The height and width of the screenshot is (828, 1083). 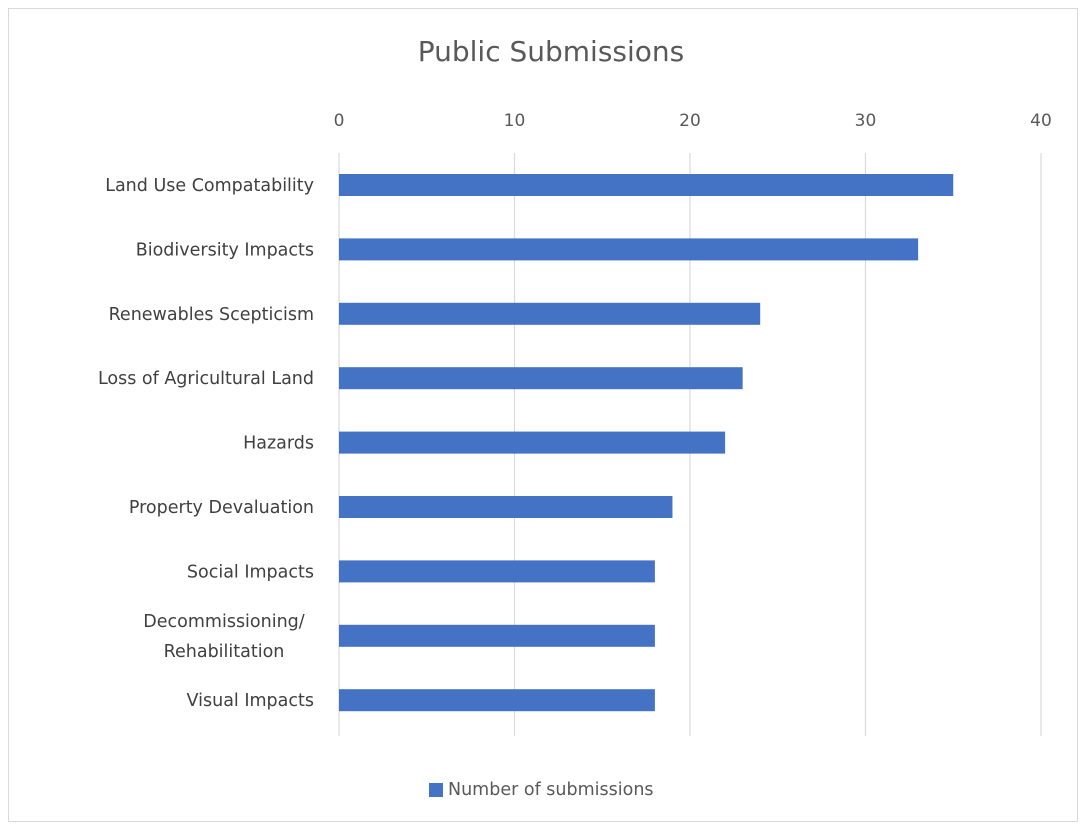 I want to click on x-tick-label: 20, so click(x=690, y=121).